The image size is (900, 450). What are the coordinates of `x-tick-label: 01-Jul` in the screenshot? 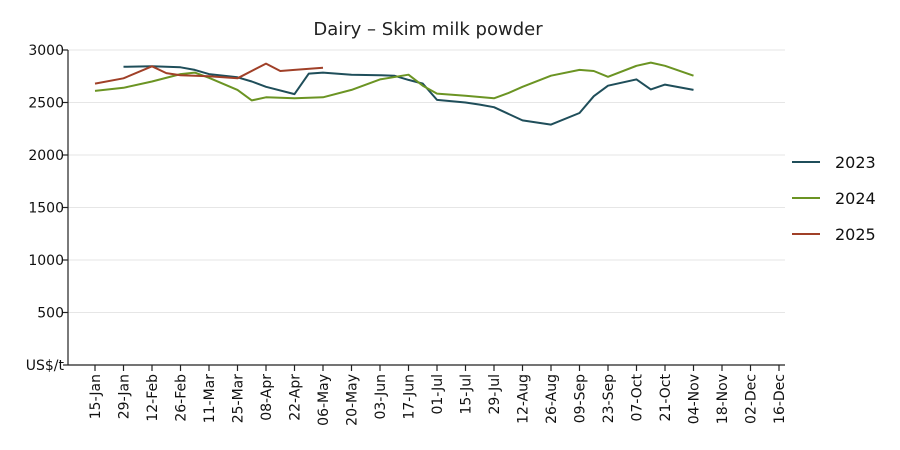 It's located at (438, 394).